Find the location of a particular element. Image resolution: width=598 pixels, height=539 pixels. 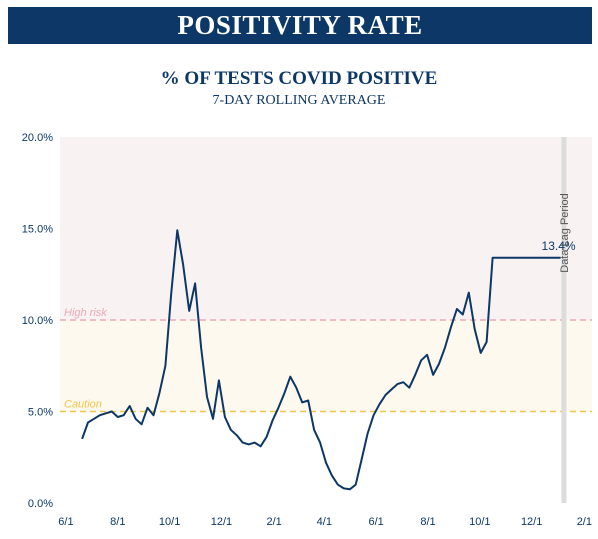

x-tick-label: 4/1 is located at coordinates (324, 522).